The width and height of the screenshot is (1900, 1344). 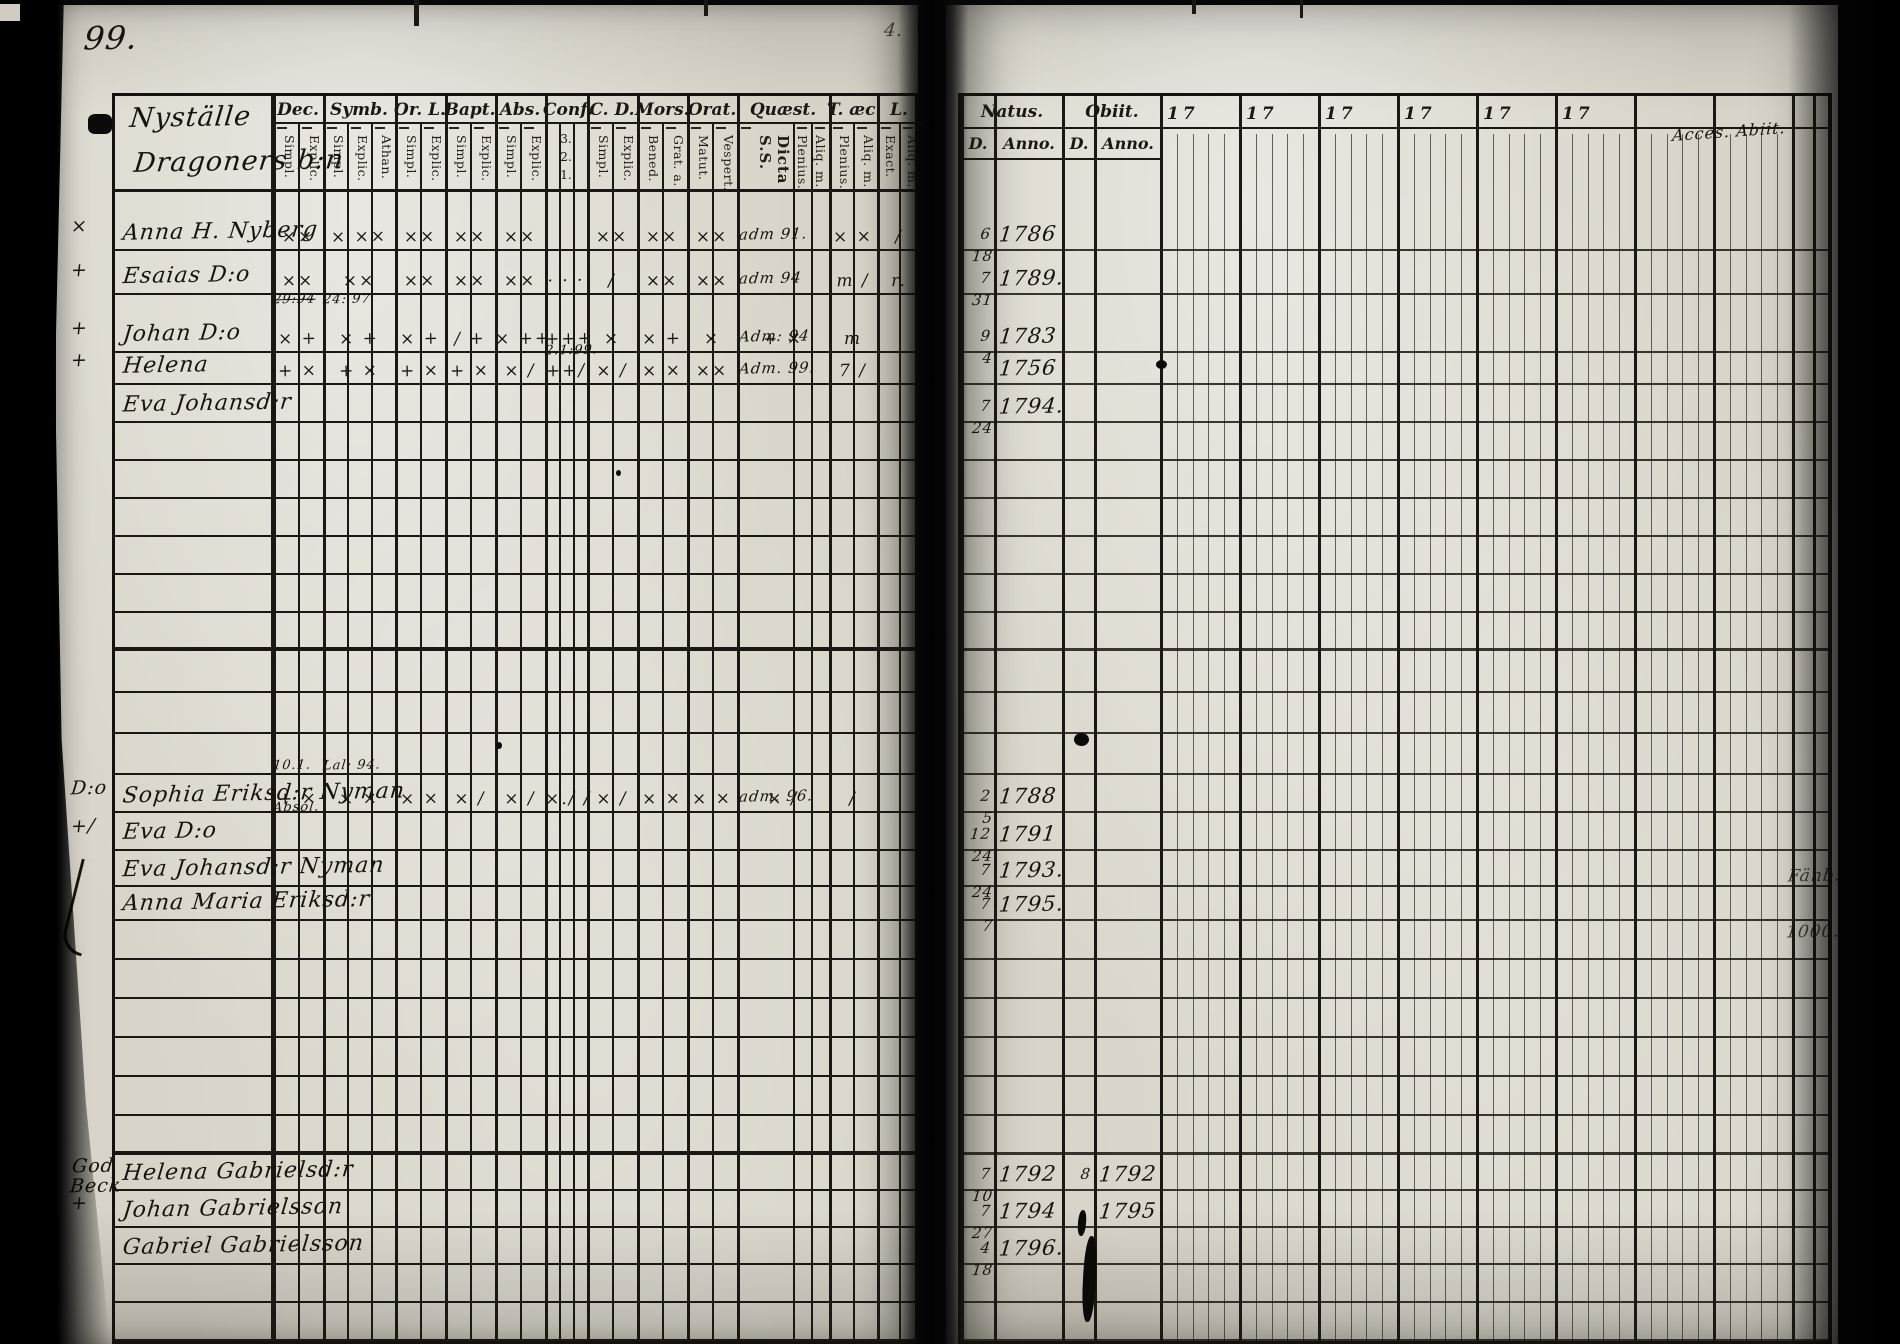 What do you see at coordinates (776, 796) in the screenshot?
I see `admission-note: adm. 96.` at bounding box center [776, 796].